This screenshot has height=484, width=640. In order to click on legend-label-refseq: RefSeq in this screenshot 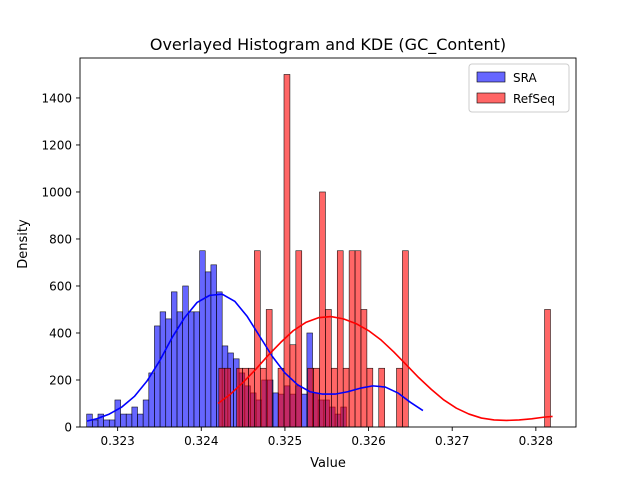, I will do `click(534, 99)`.